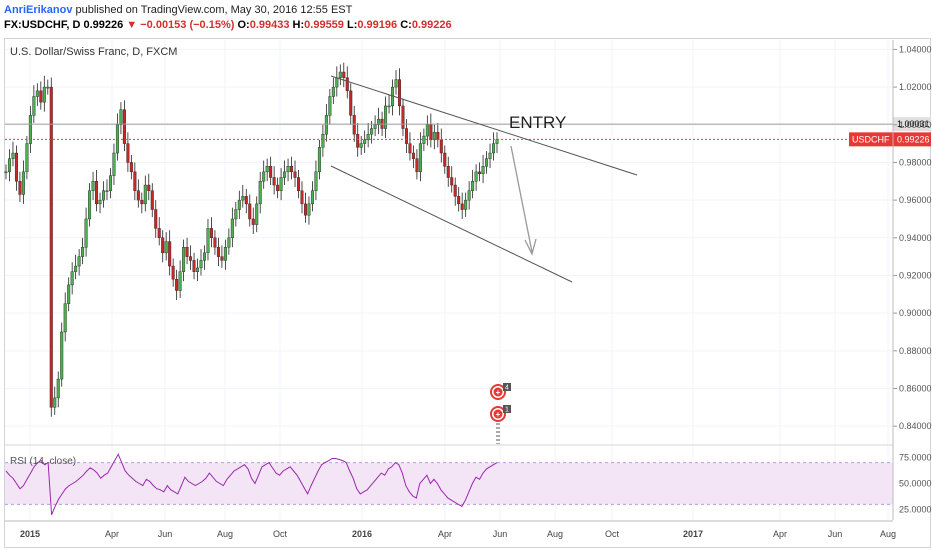 The image size is (932, 550). What do you see at coordinates (451, 224) in the screenshot?
I see `trendline-lower` at bounding box center [451, 224].